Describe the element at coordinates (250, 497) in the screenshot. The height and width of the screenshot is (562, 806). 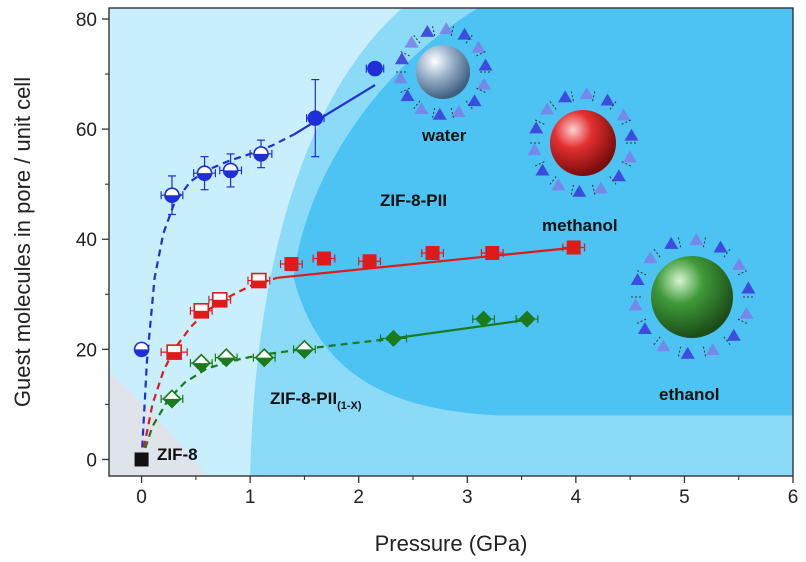
I see `x-tick-label: 1` at that location.